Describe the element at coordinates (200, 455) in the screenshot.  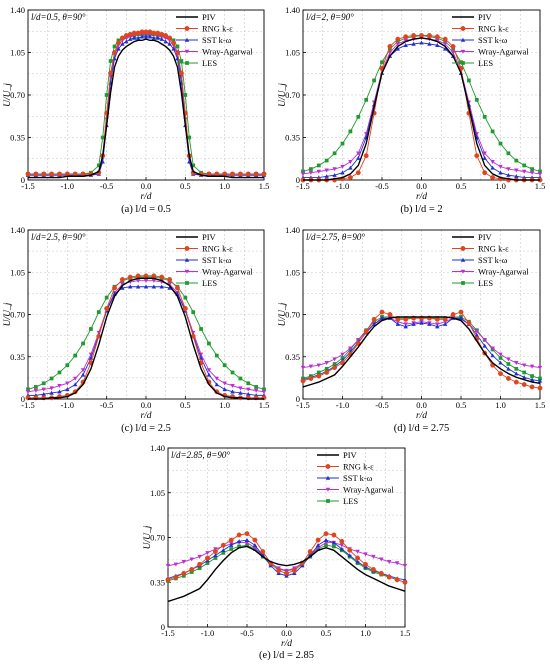
I see `panel-annotation: l/d=2.85, θ=90°` at that location.